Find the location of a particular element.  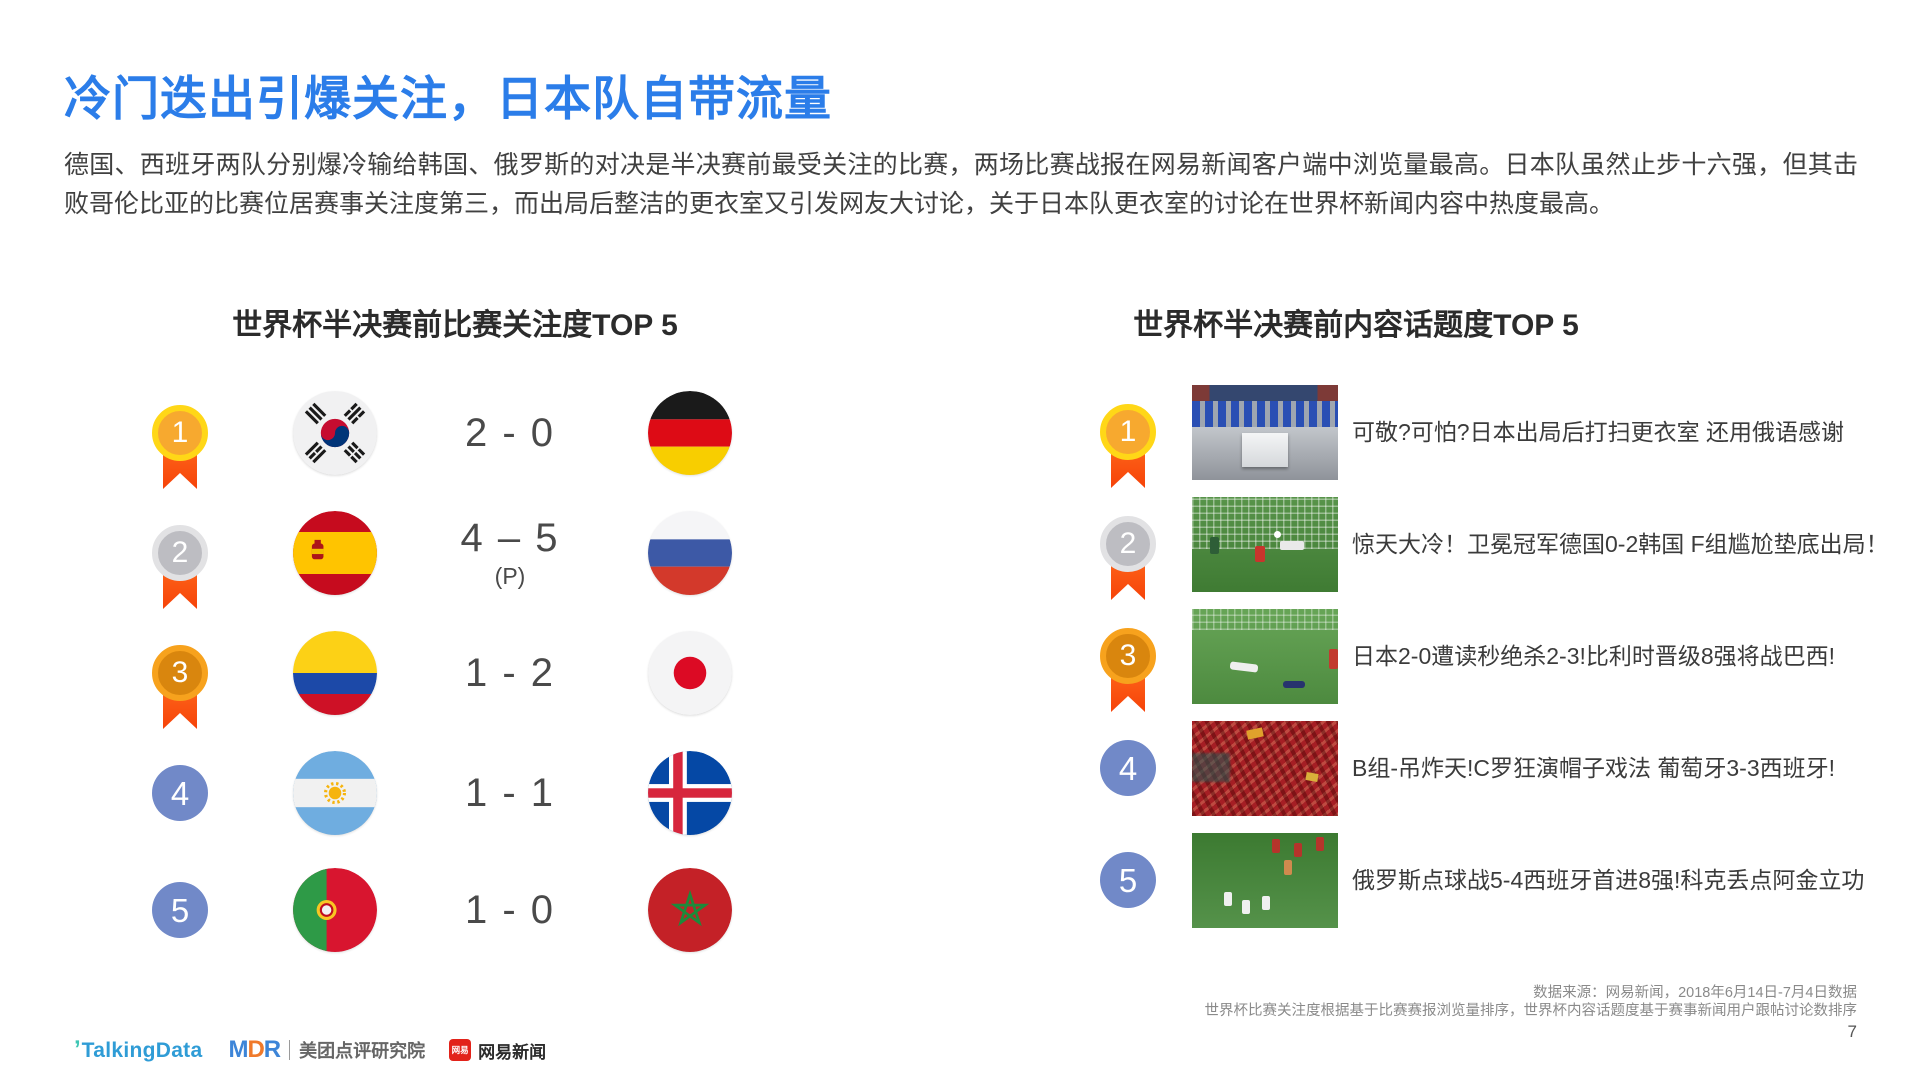

talkingdata-wordmark: TalkingData is located at coordinates (142, 1050).